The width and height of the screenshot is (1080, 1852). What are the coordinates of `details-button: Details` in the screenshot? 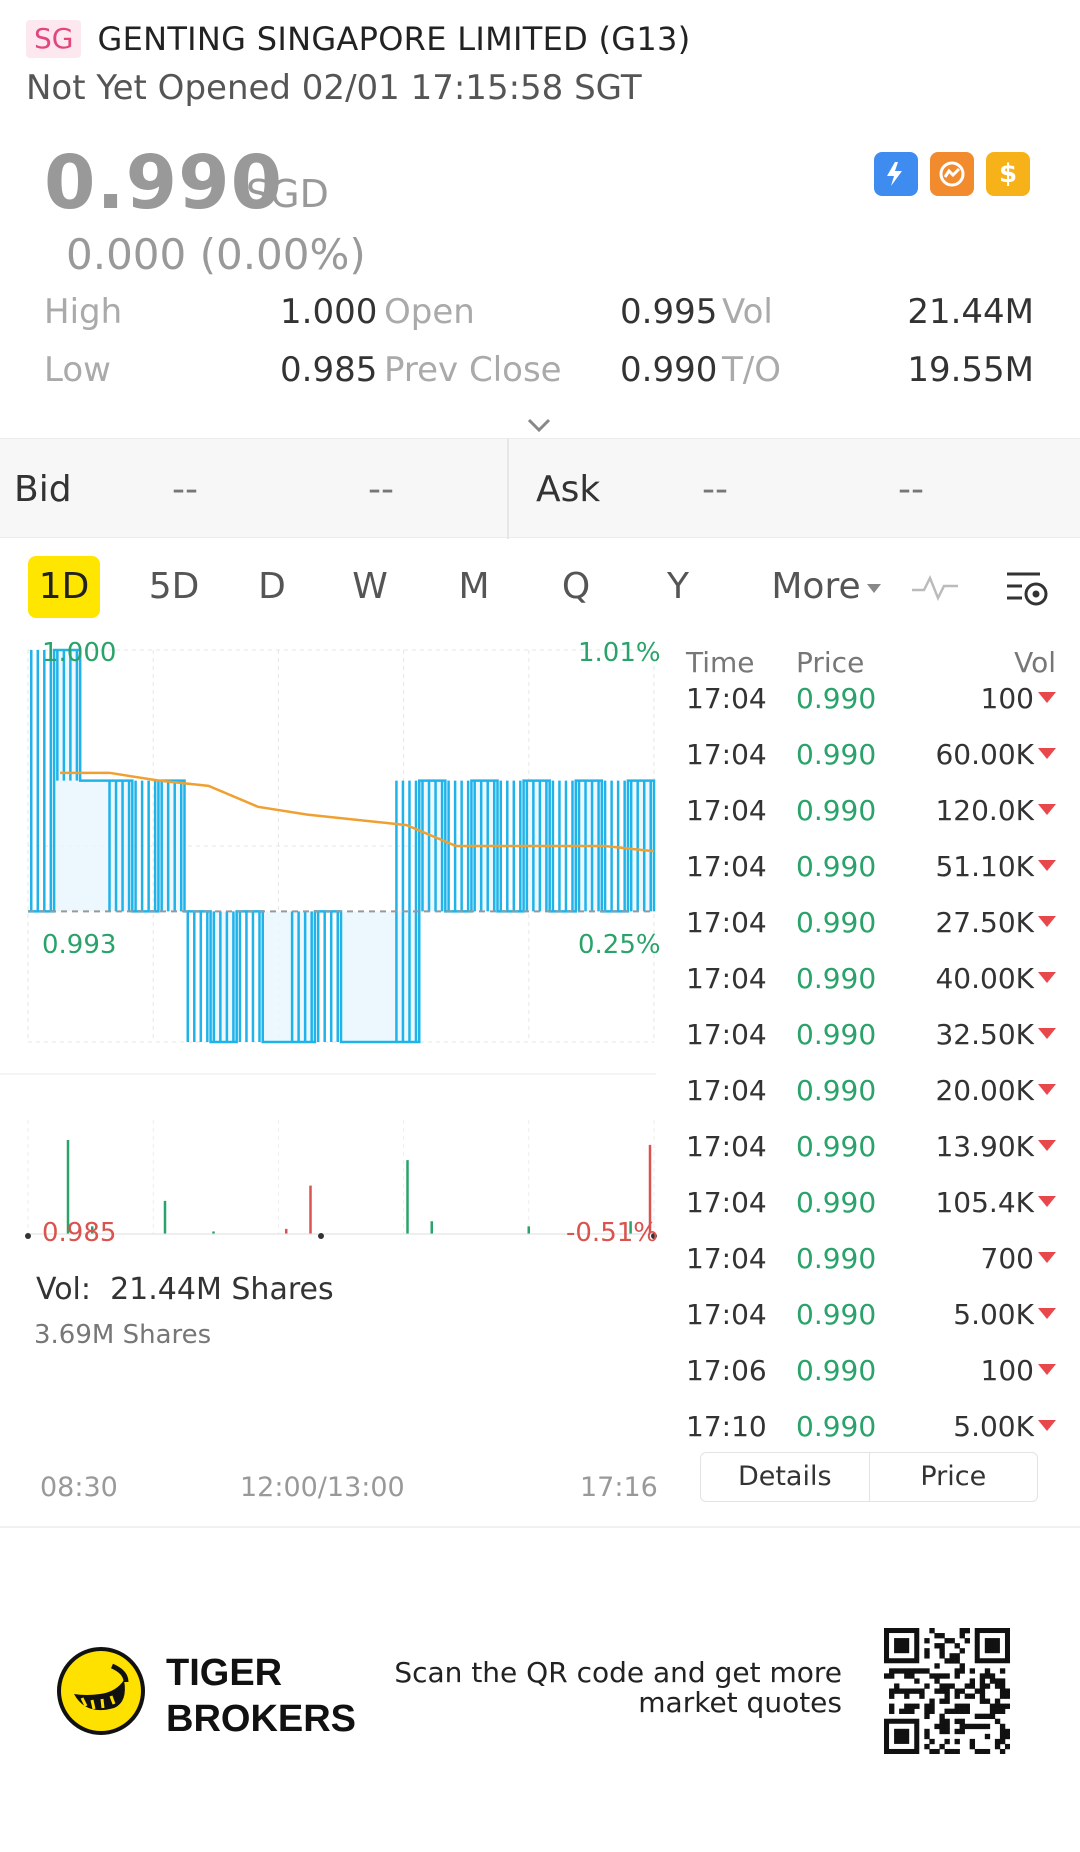 It's located at (784, 1476).